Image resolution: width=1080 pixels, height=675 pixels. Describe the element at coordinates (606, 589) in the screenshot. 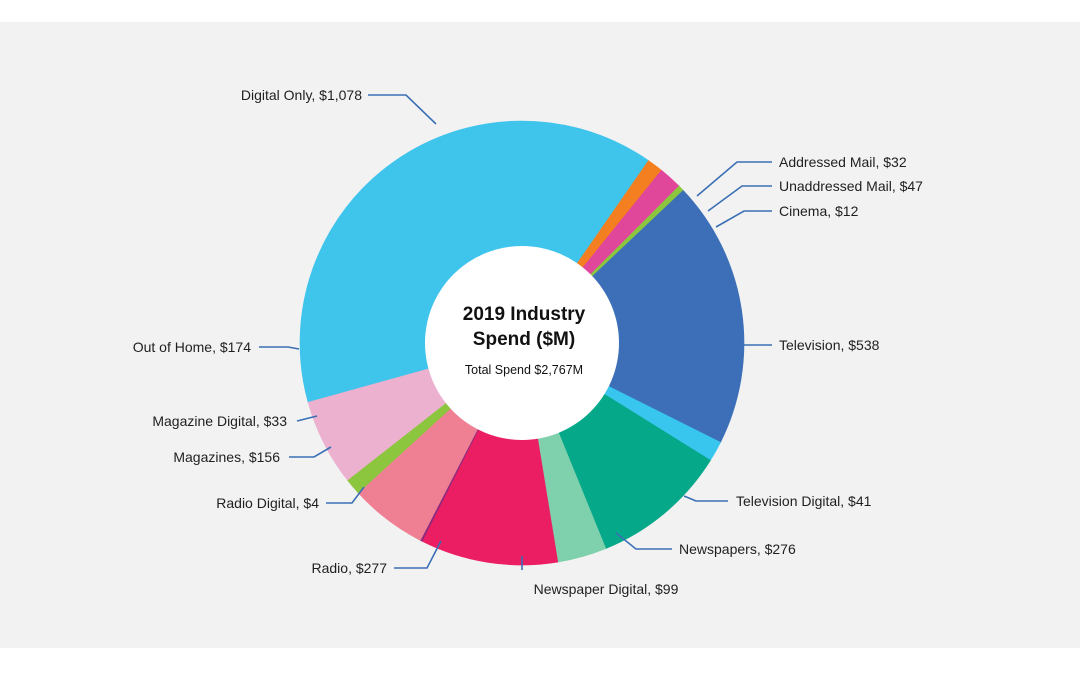

I see `label-newspaper-digital: Newspaper Digital, $99` at that location.